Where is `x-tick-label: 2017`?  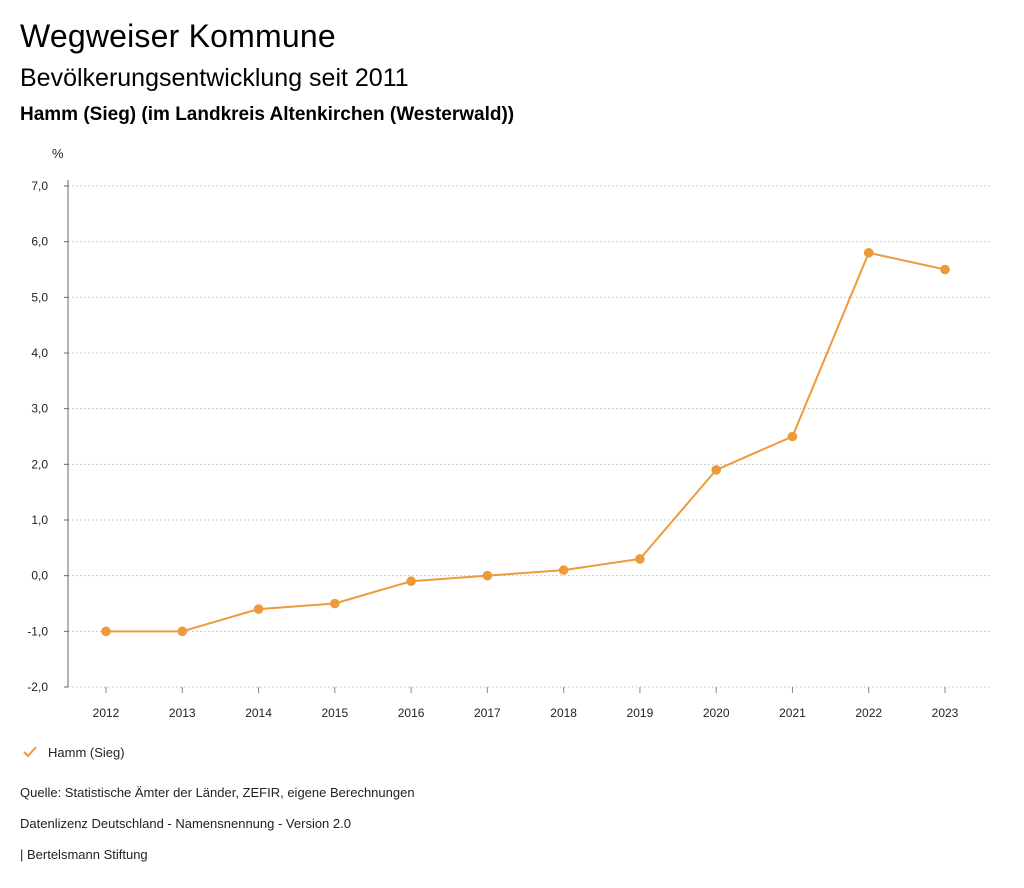 x-tick-label: 2017 is located at coordinates (487, 713).